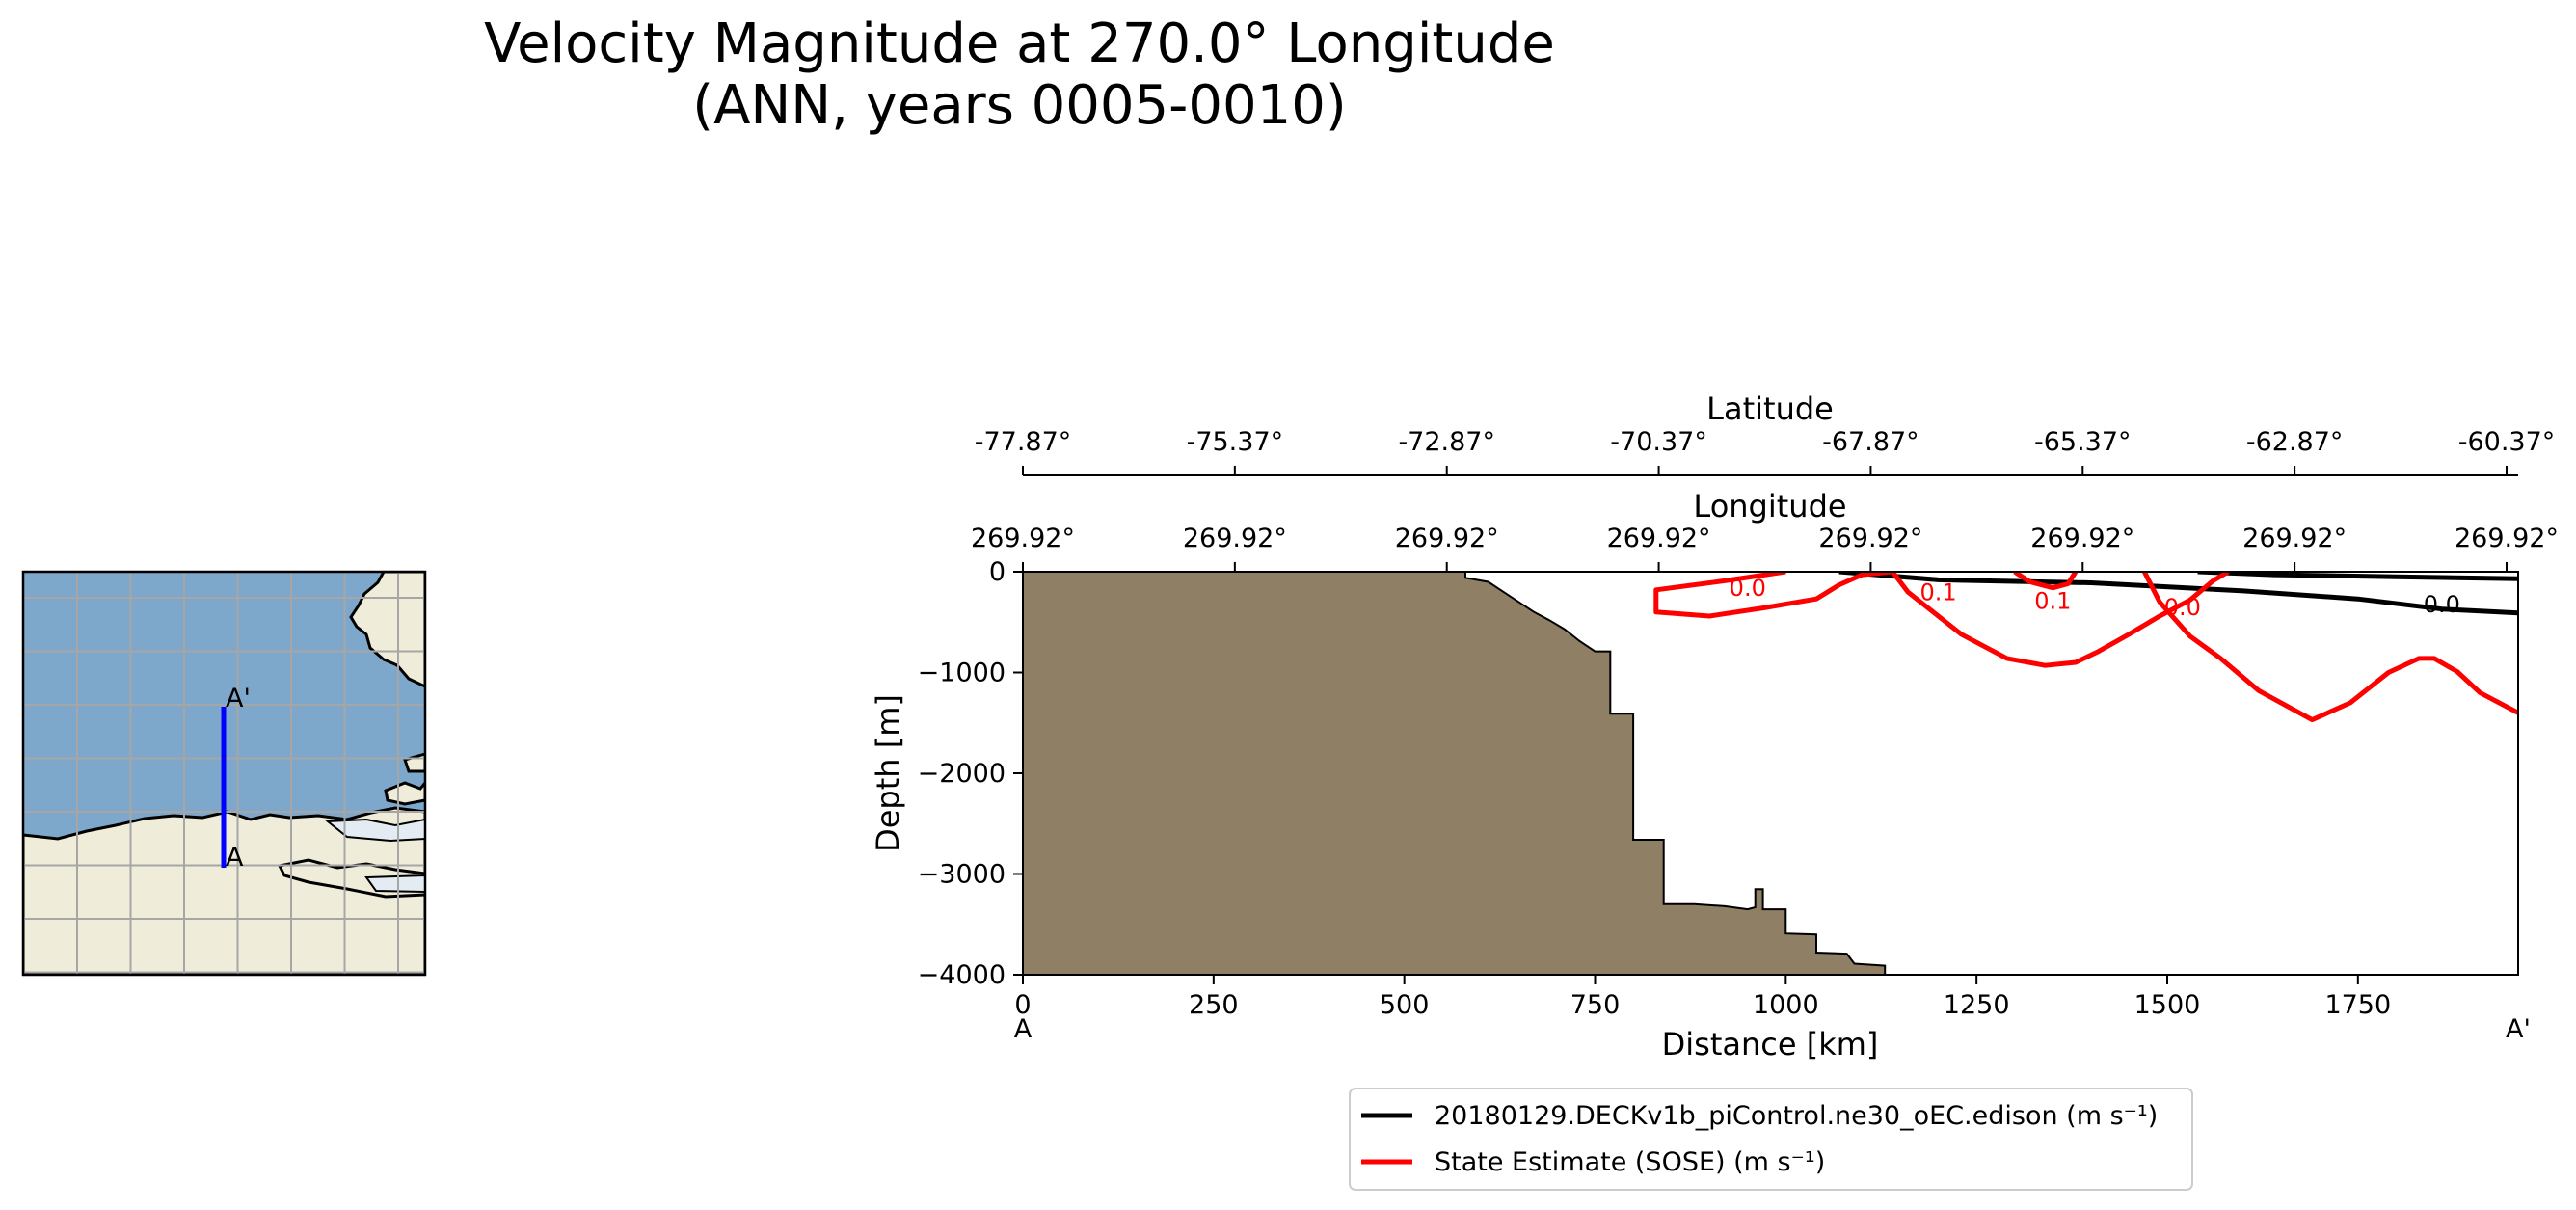 This screenshot has height=1210, width=2576. I want to click on y-axis-ticks: 0 −1000 −2000 −3000 −4000, so click(971, 773).